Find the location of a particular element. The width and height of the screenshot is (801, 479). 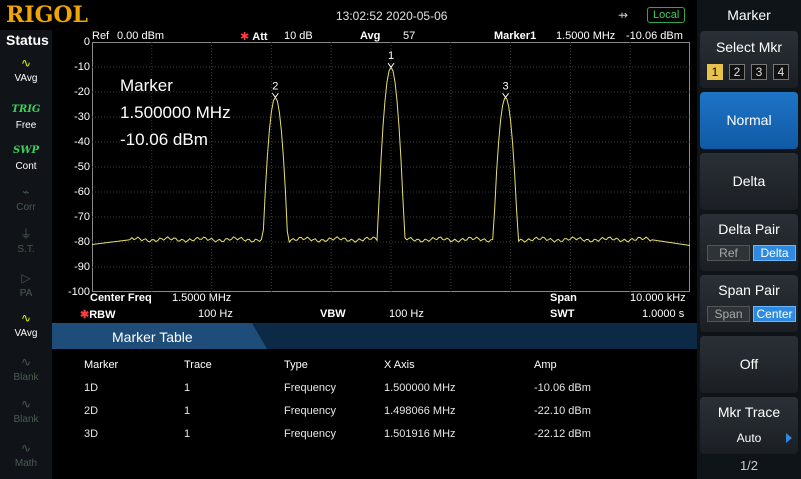

y-tick-label: -70 is located at coordinates (82, 217).